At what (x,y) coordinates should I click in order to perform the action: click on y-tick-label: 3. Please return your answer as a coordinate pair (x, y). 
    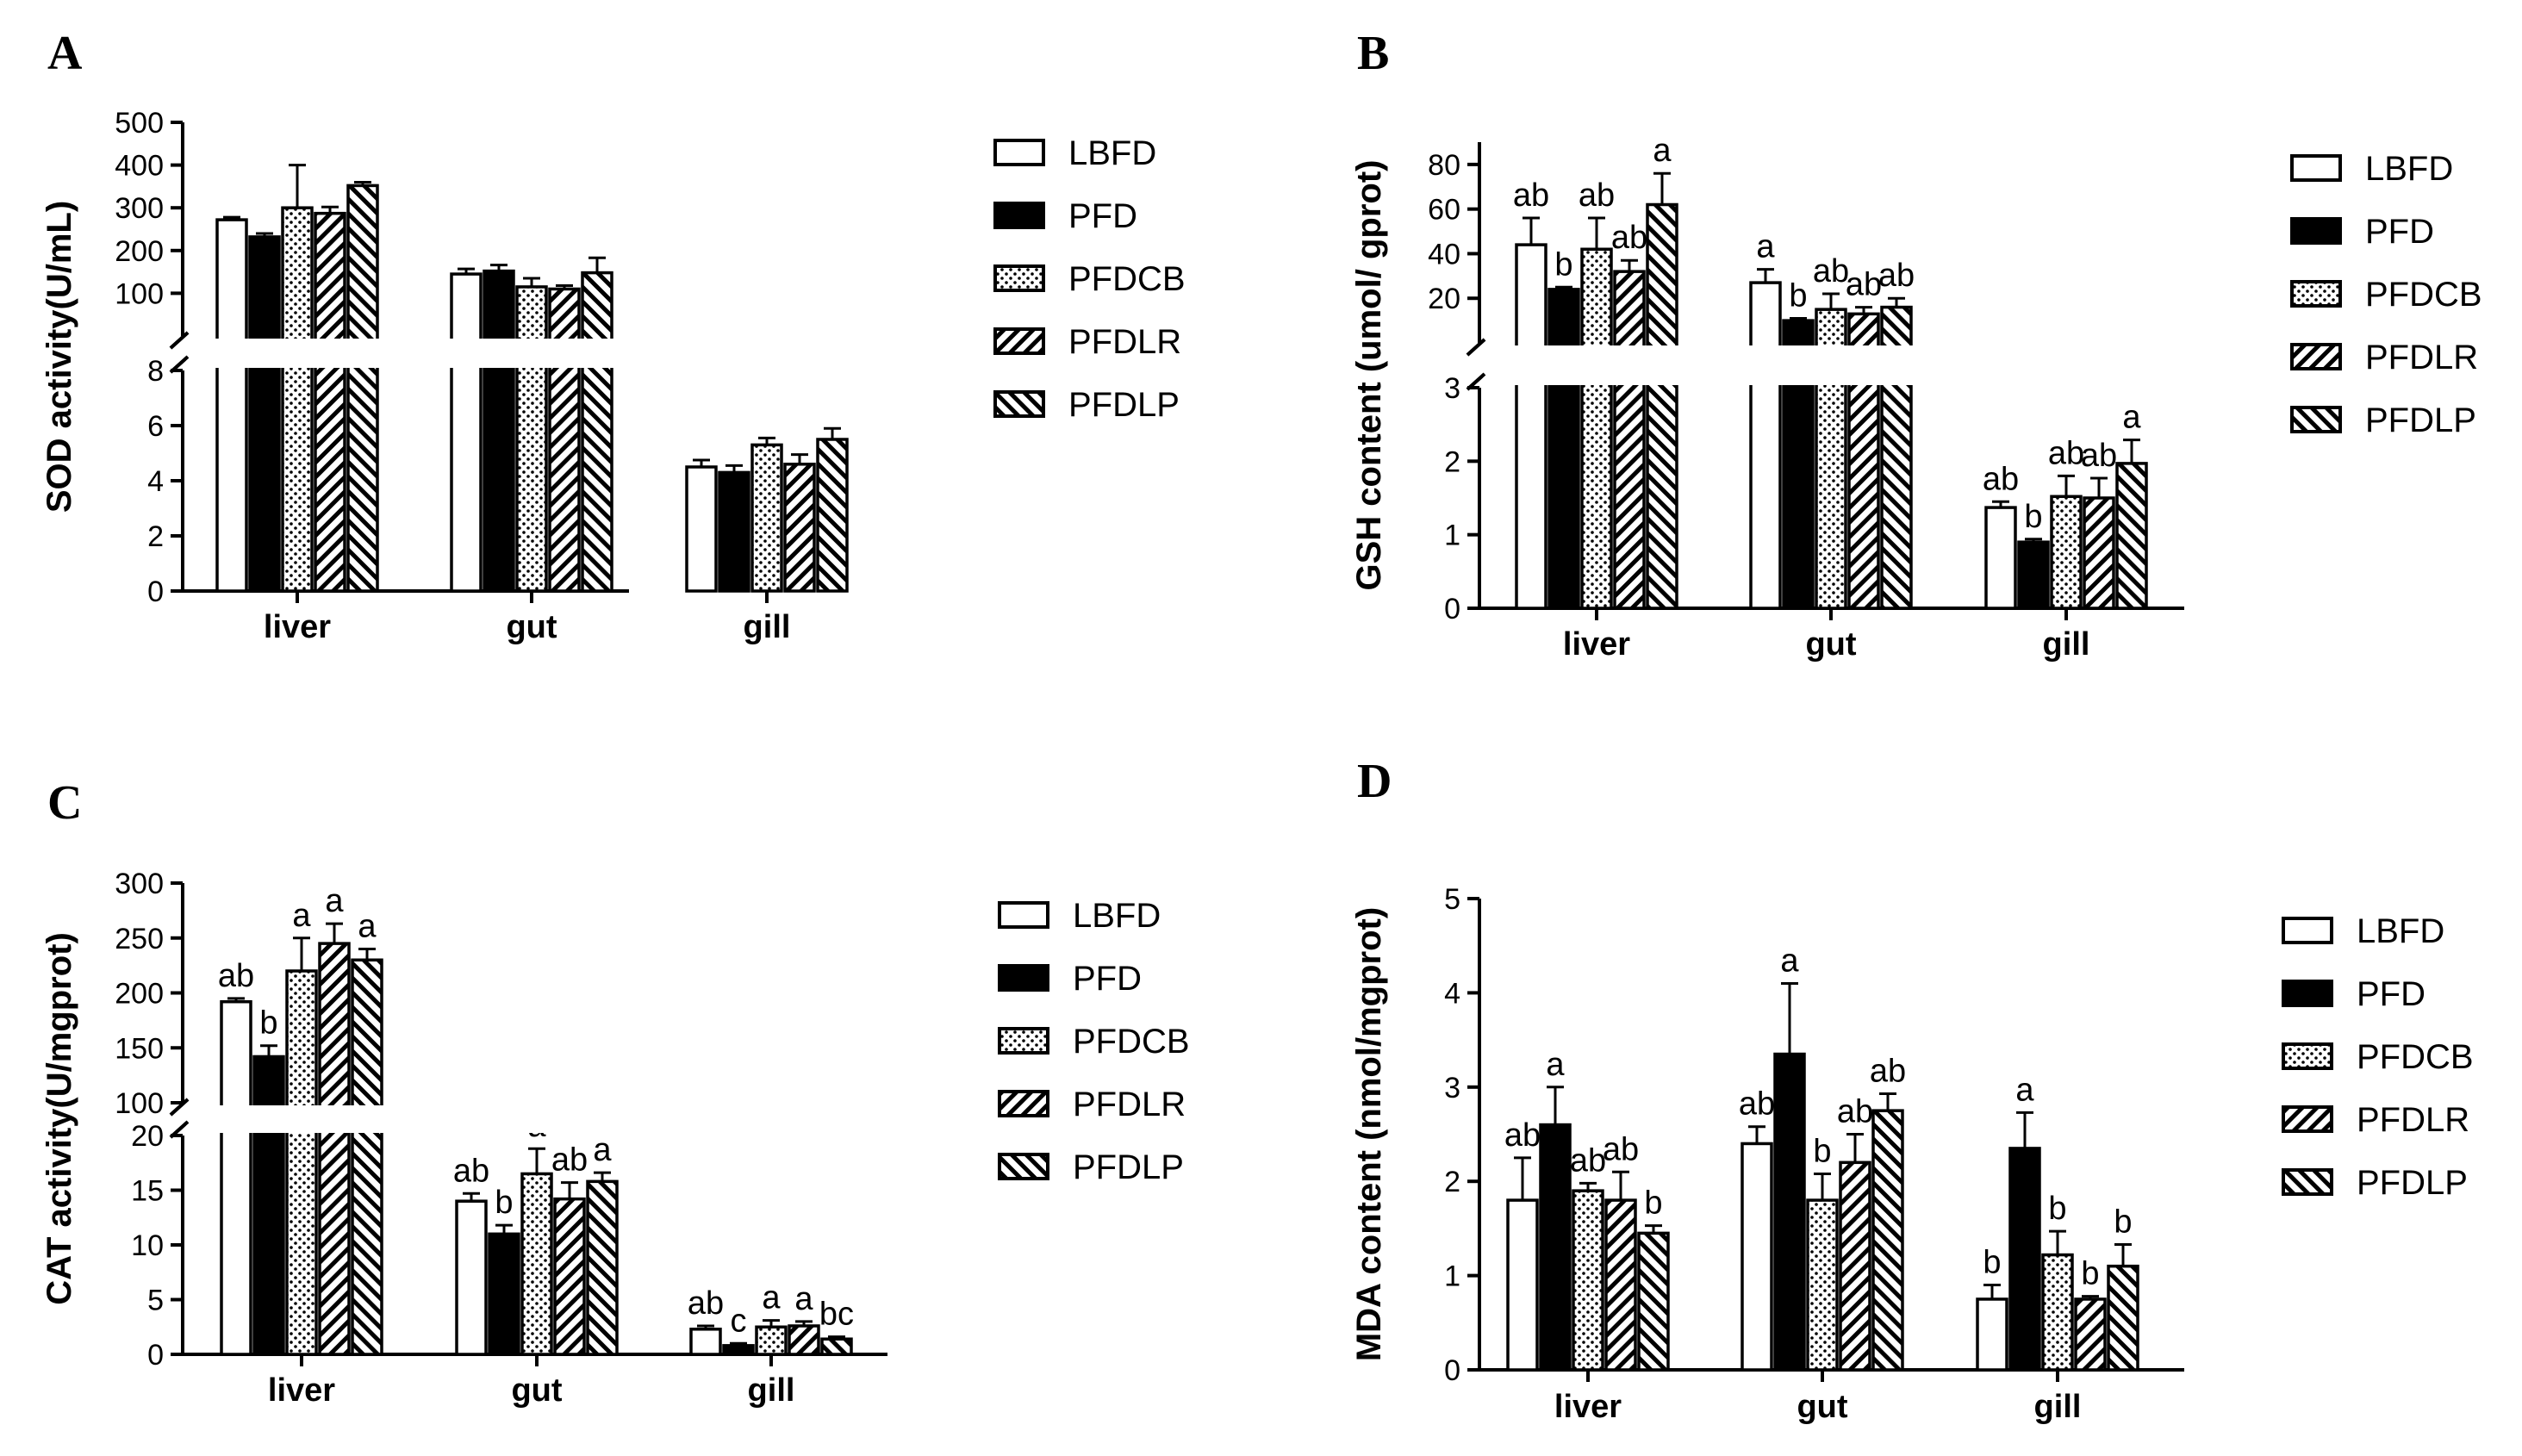
    Looking at the image, I should click on (1452, 389).